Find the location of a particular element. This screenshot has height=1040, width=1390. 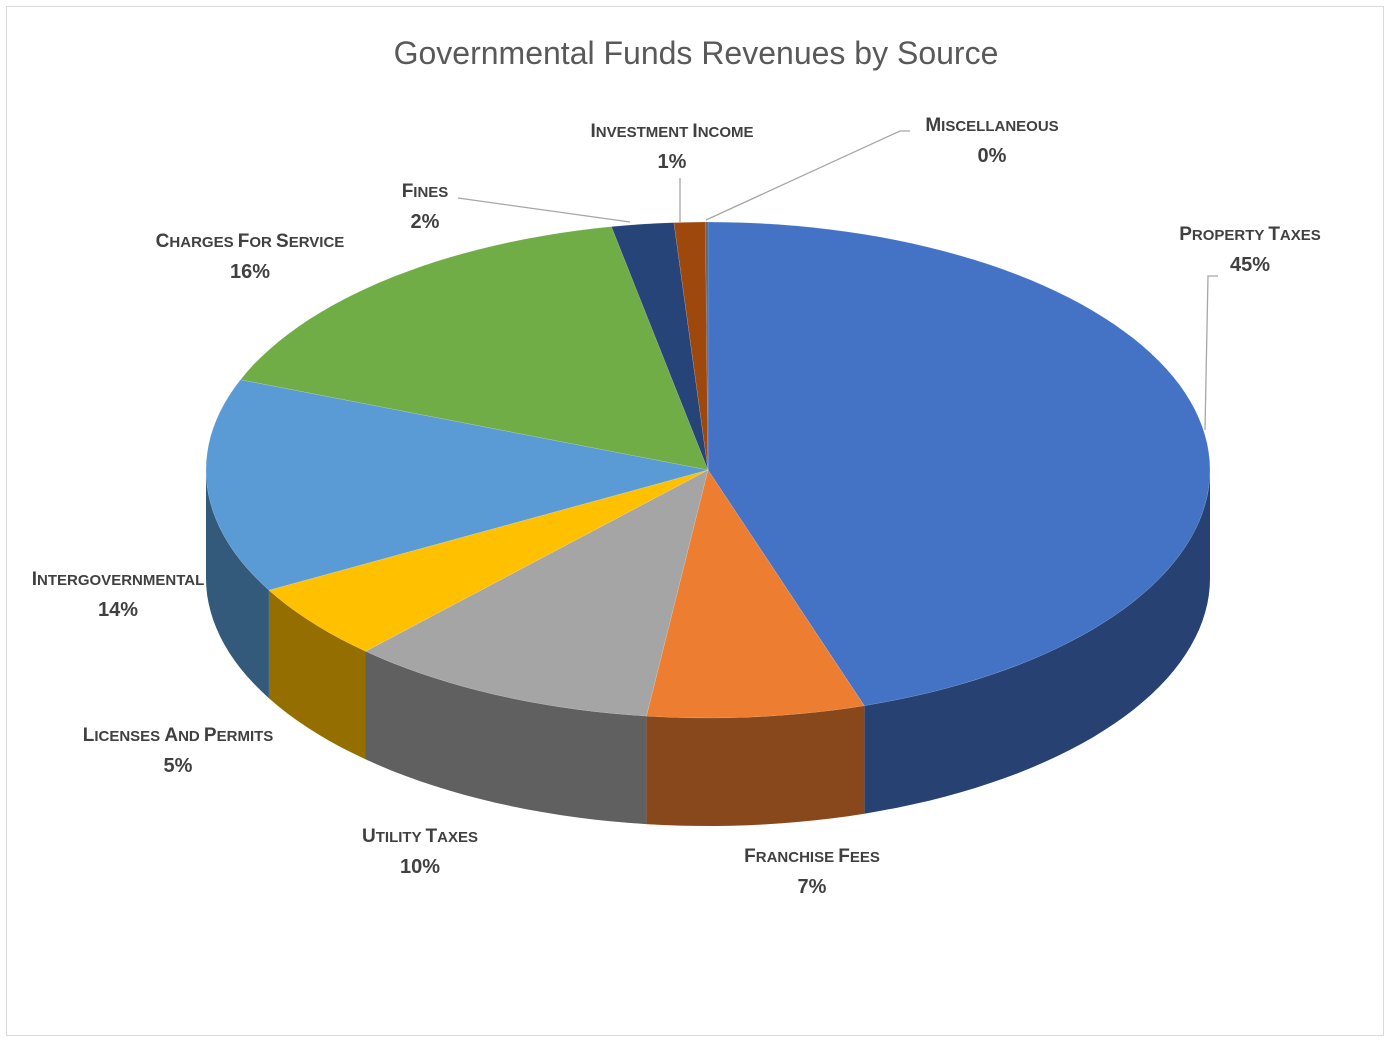

label-miscellaneous-name: MISCELLANEOUS is located at coordinates (991, 125).